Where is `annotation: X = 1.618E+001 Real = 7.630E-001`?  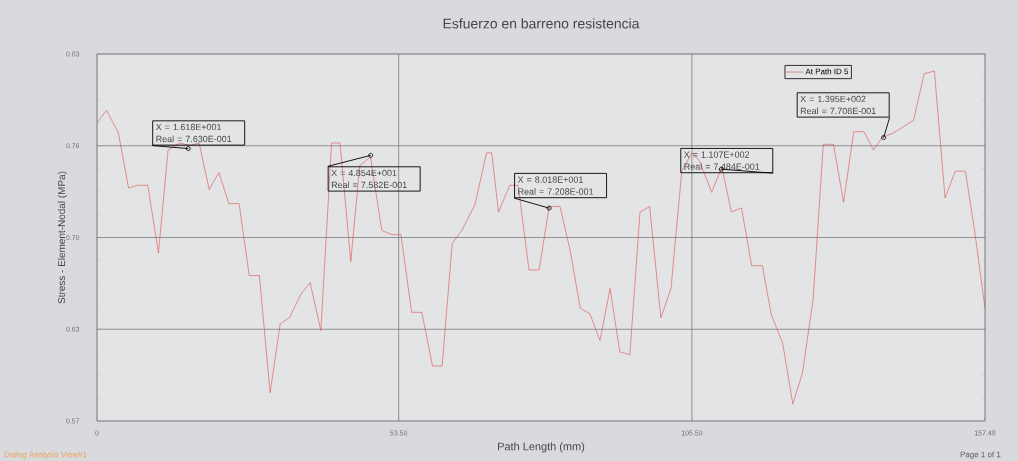
annotation: X = 1.618E+001 Real = 7.630E-001 is located at coordinates (193, 133).